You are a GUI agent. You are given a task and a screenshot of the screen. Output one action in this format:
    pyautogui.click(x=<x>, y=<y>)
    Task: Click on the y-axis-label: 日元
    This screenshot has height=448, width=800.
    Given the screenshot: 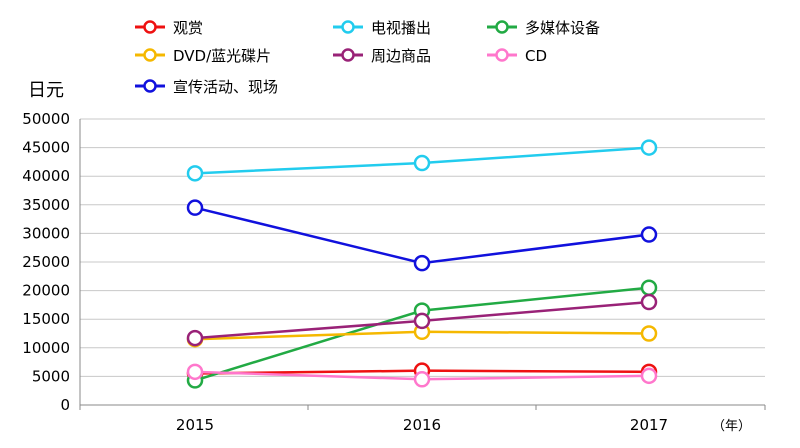 What is the action you would take?
    pyautogui.click(x=46, y=90)
    